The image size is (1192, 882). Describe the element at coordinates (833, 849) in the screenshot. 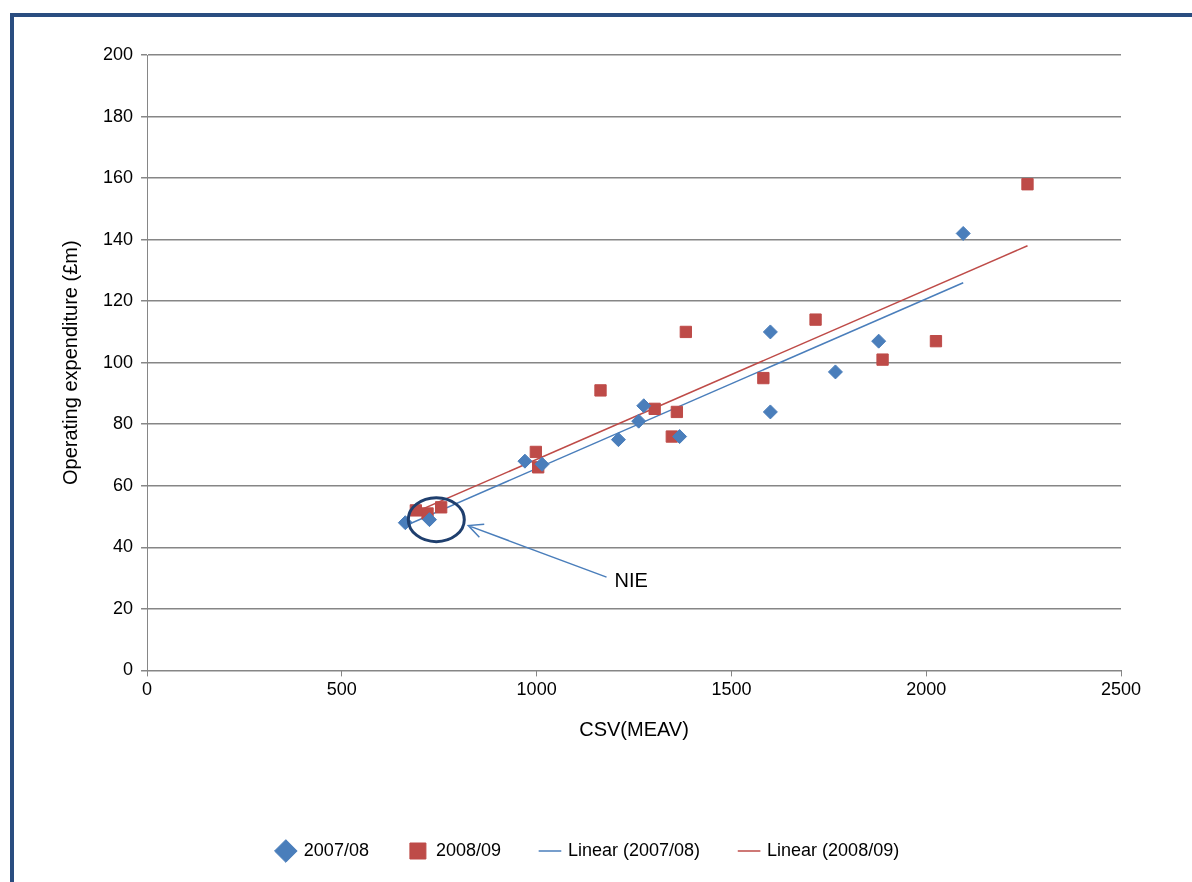

I see `legend-label: Linear (2008/09)` at that location.